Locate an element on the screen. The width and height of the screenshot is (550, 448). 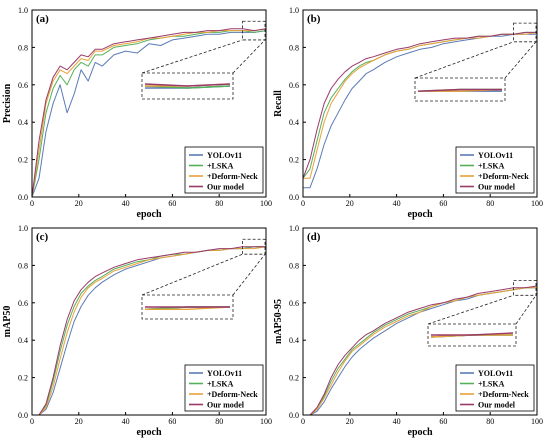
y-axis-title: Recall is located at coordinates (278, 103).